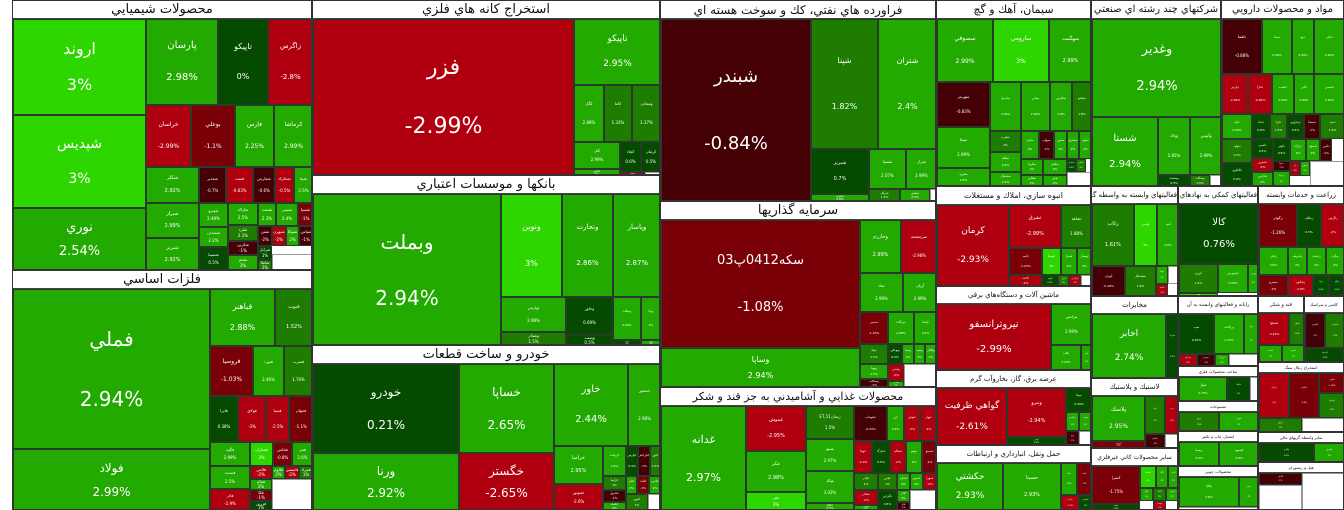 The image size is (1344, 510). I want to click on stock-tile: ورنا 2.92%, so click(386, 481).